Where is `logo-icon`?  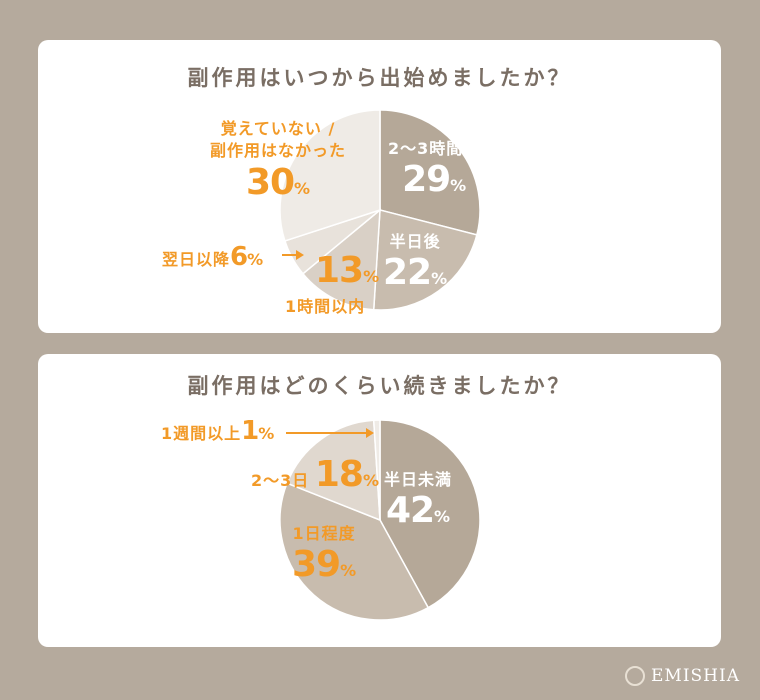
logo-icon is located at coordinates (635, 676).